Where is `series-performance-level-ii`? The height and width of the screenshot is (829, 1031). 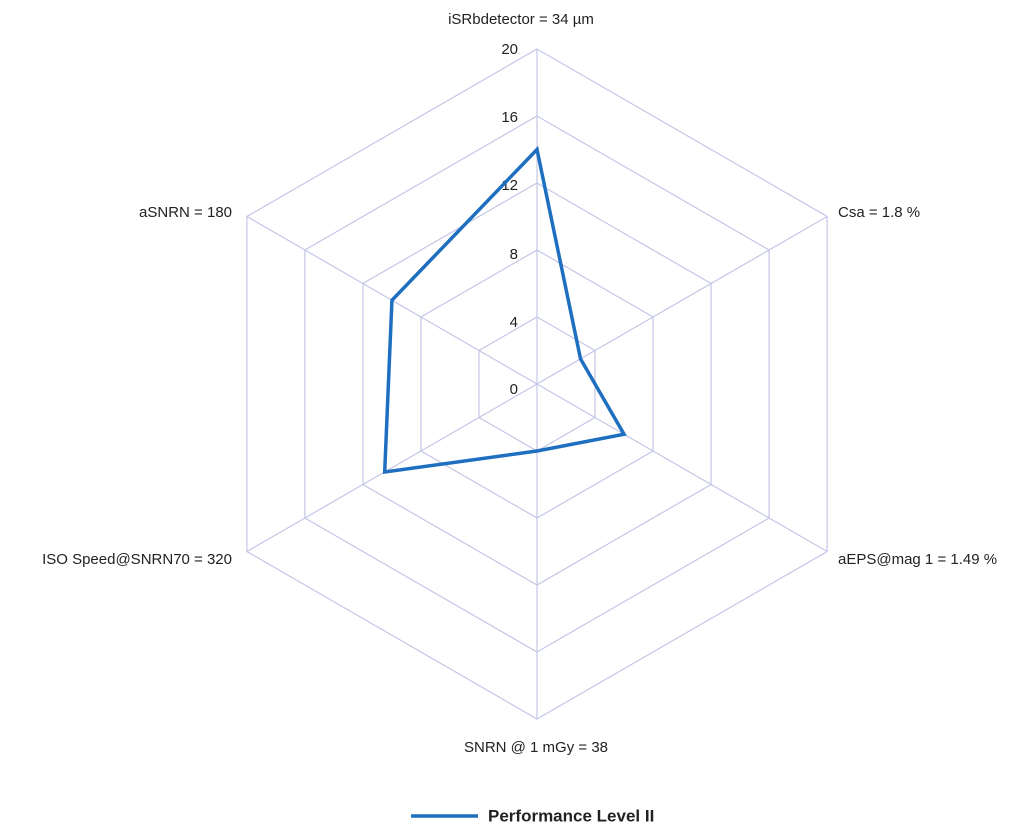
series-performance-level-ii is located at coordinates (504, 309).